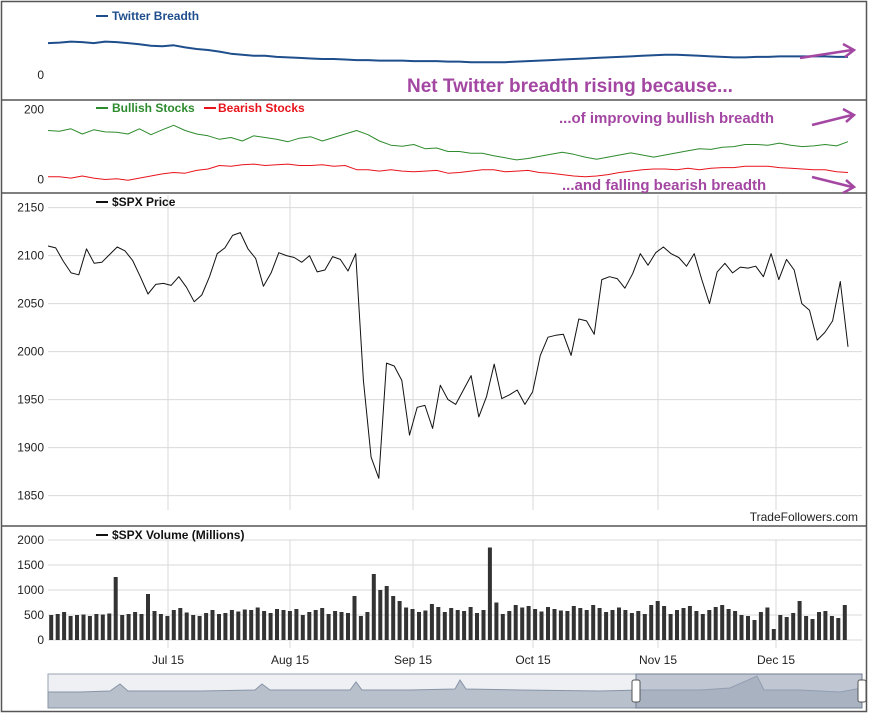 Image resolution: width=878 pixels, height=720 pixels. I want to click on y-tick-label: 2000, so click(30, 352).